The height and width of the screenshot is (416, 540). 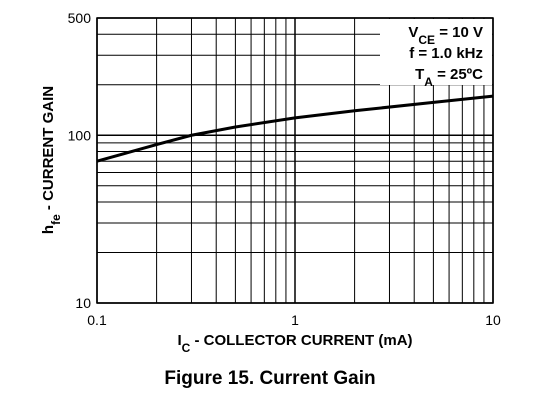 I want to click on plot, so click(x=295, y=128).